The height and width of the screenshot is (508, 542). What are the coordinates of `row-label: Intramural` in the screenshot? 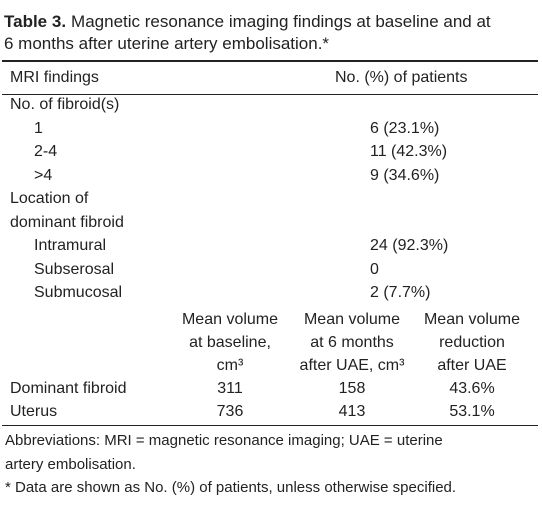 It's located at (70, 245).